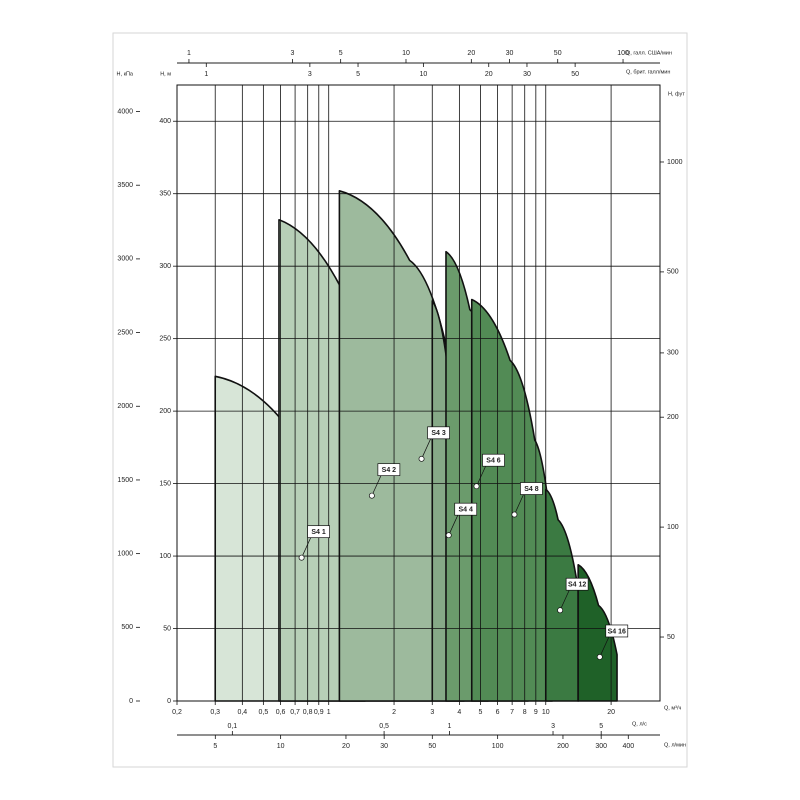 This screenshot has width=800, height=800. Describe the element at coordinates (125, 74) in the screenshot. I see `axis-title: H, кПа` at that location.